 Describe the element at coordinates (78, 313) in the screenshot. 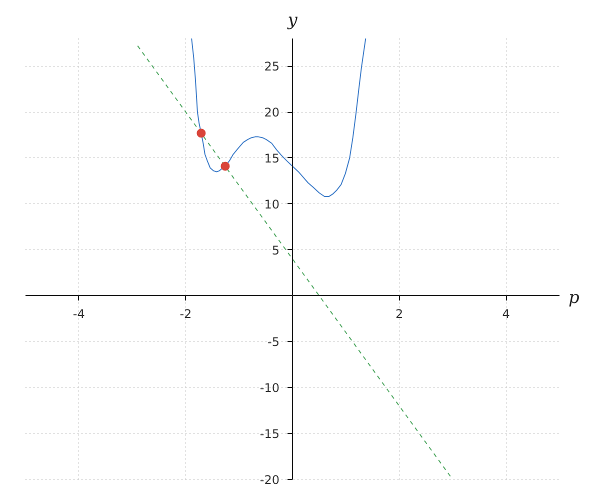

I see `x-tick-label: -4` at that location.